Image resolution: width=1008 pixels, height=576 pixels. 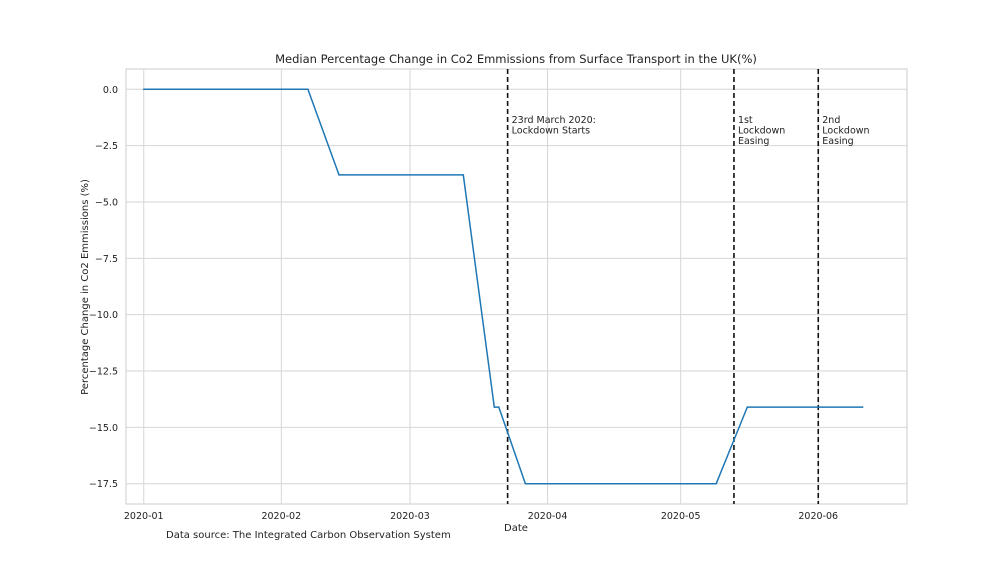 What do you see at coordinates (85, 287) in the screenshot?
I see `y-axis-label: Percentage Change in Co2 Emmissions (%)` at bounding box center [85, 287].